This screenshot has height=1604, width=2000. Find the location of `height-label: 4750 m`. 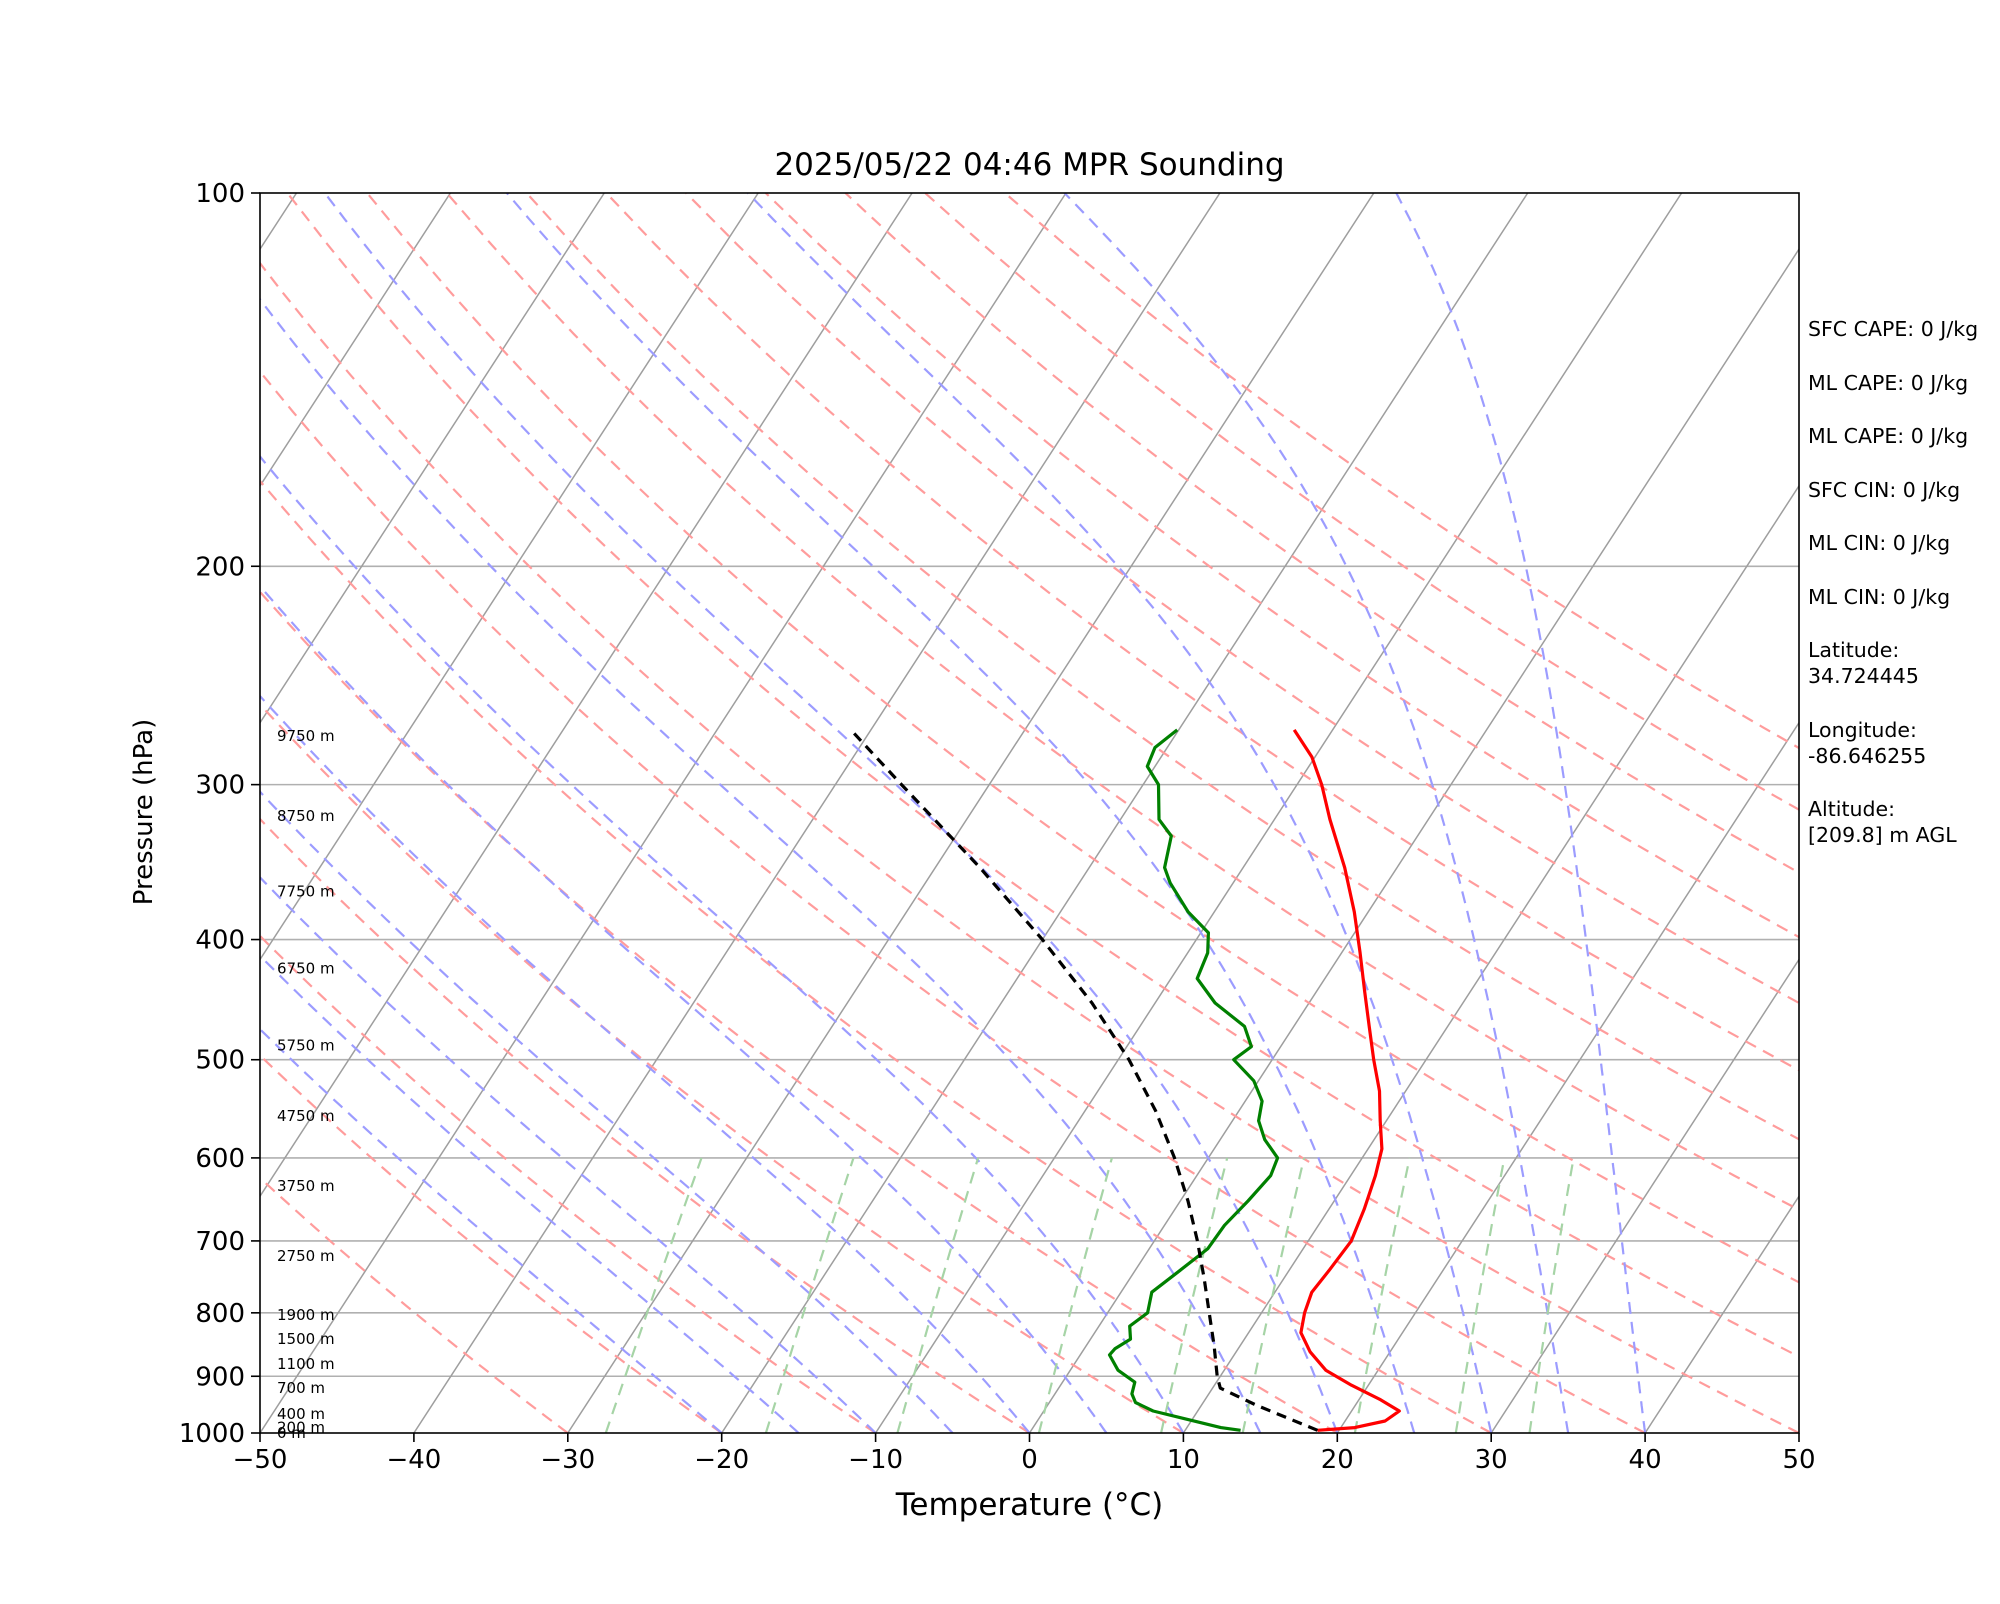

height-label: 4750 m is located at coordinates (306, 1116).